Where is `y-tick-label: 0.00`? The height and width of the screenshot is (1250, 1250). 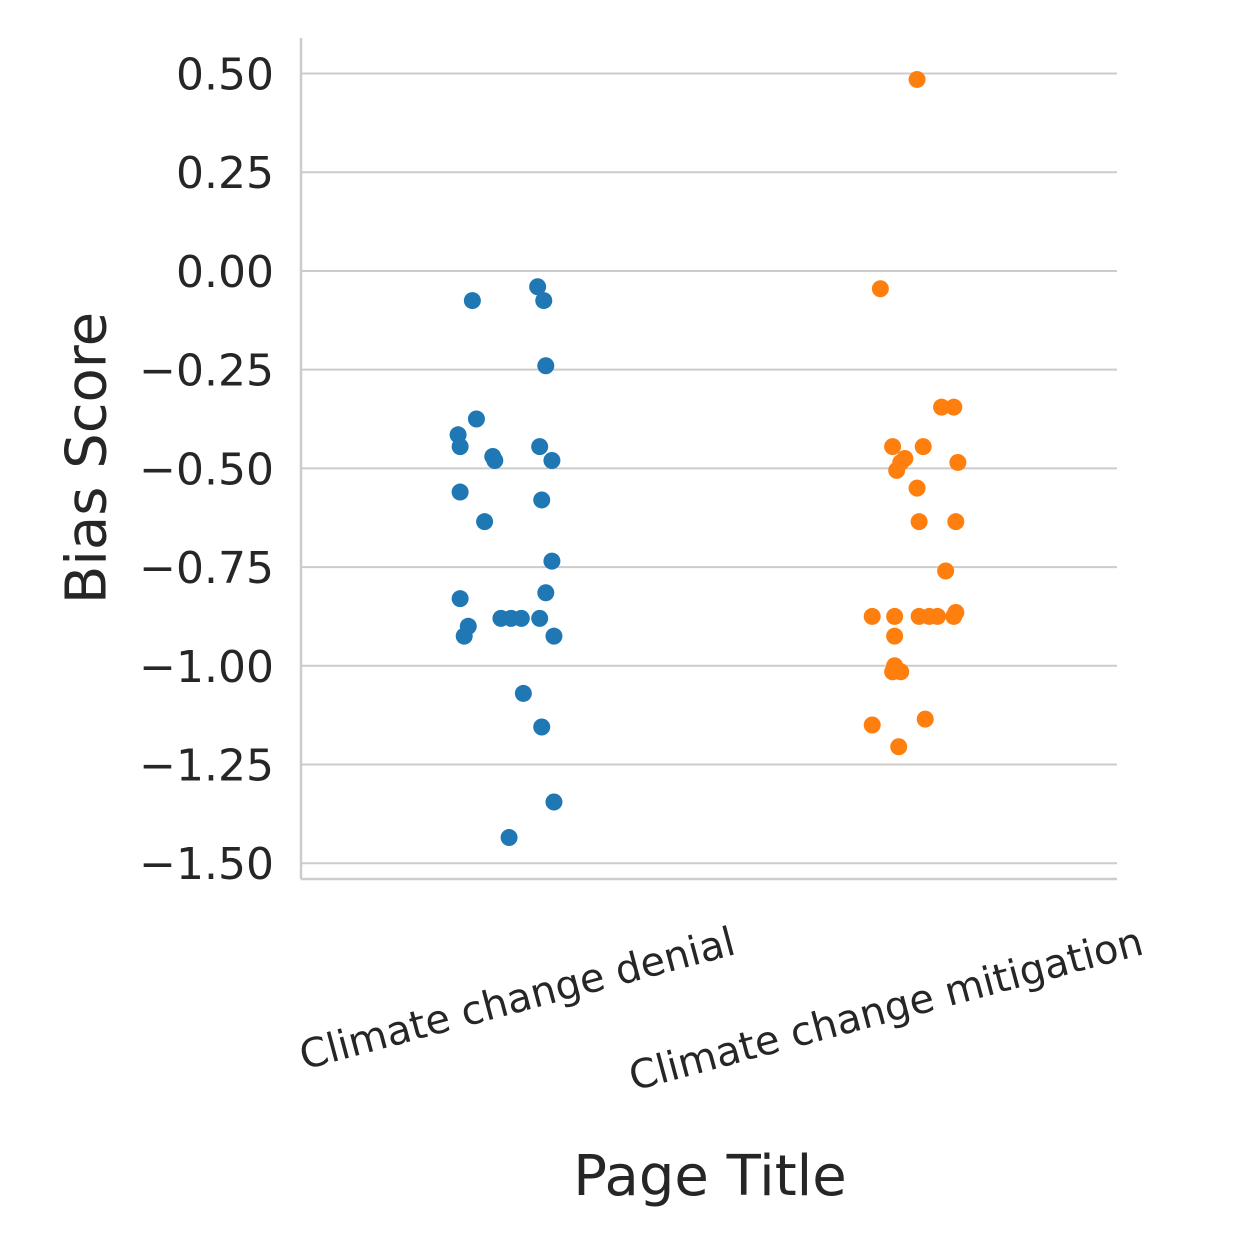 y-tick-label: 0.00 is located at coordinates (225, 272).